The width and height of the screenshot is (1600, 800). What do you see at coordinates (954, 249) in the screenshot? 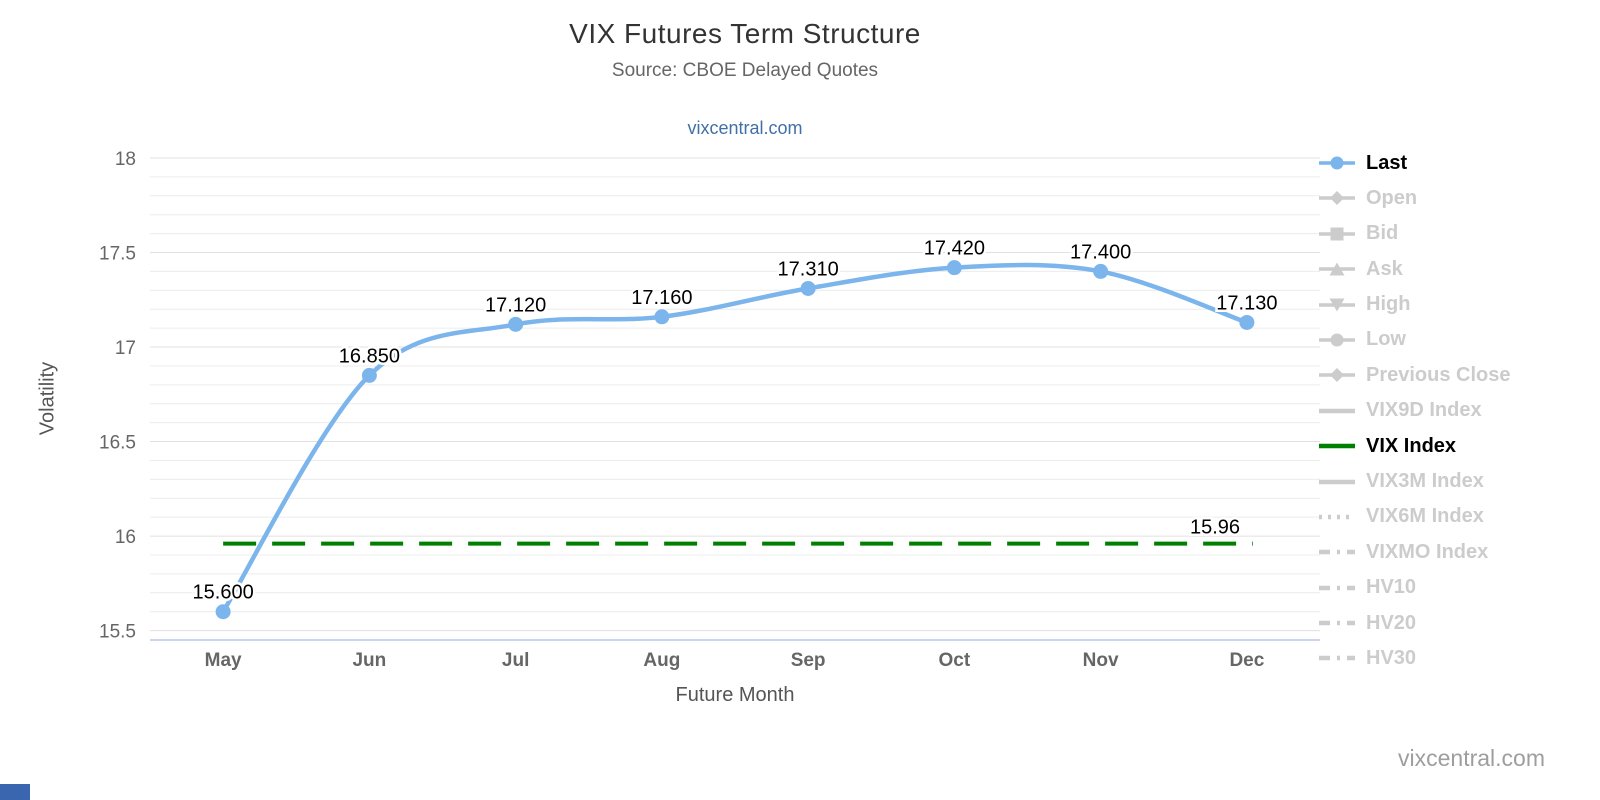
I see `data-point-label: 17.420` at bounding box center [954, 249].